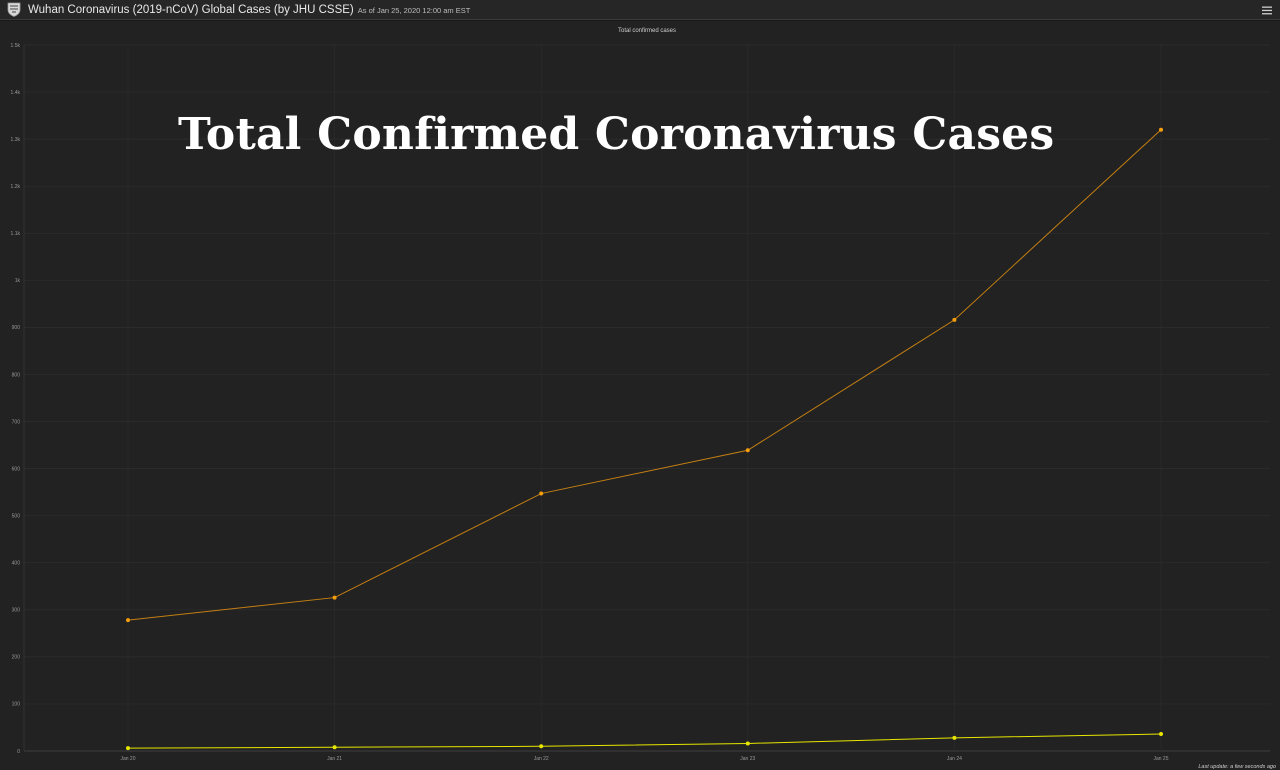 The height and width of the screenshot is (770, 1280). What do you see at coordinates (16, 611) in the screenshot?
I see `y-tick-label: 300` at bounding box center [16, 611].